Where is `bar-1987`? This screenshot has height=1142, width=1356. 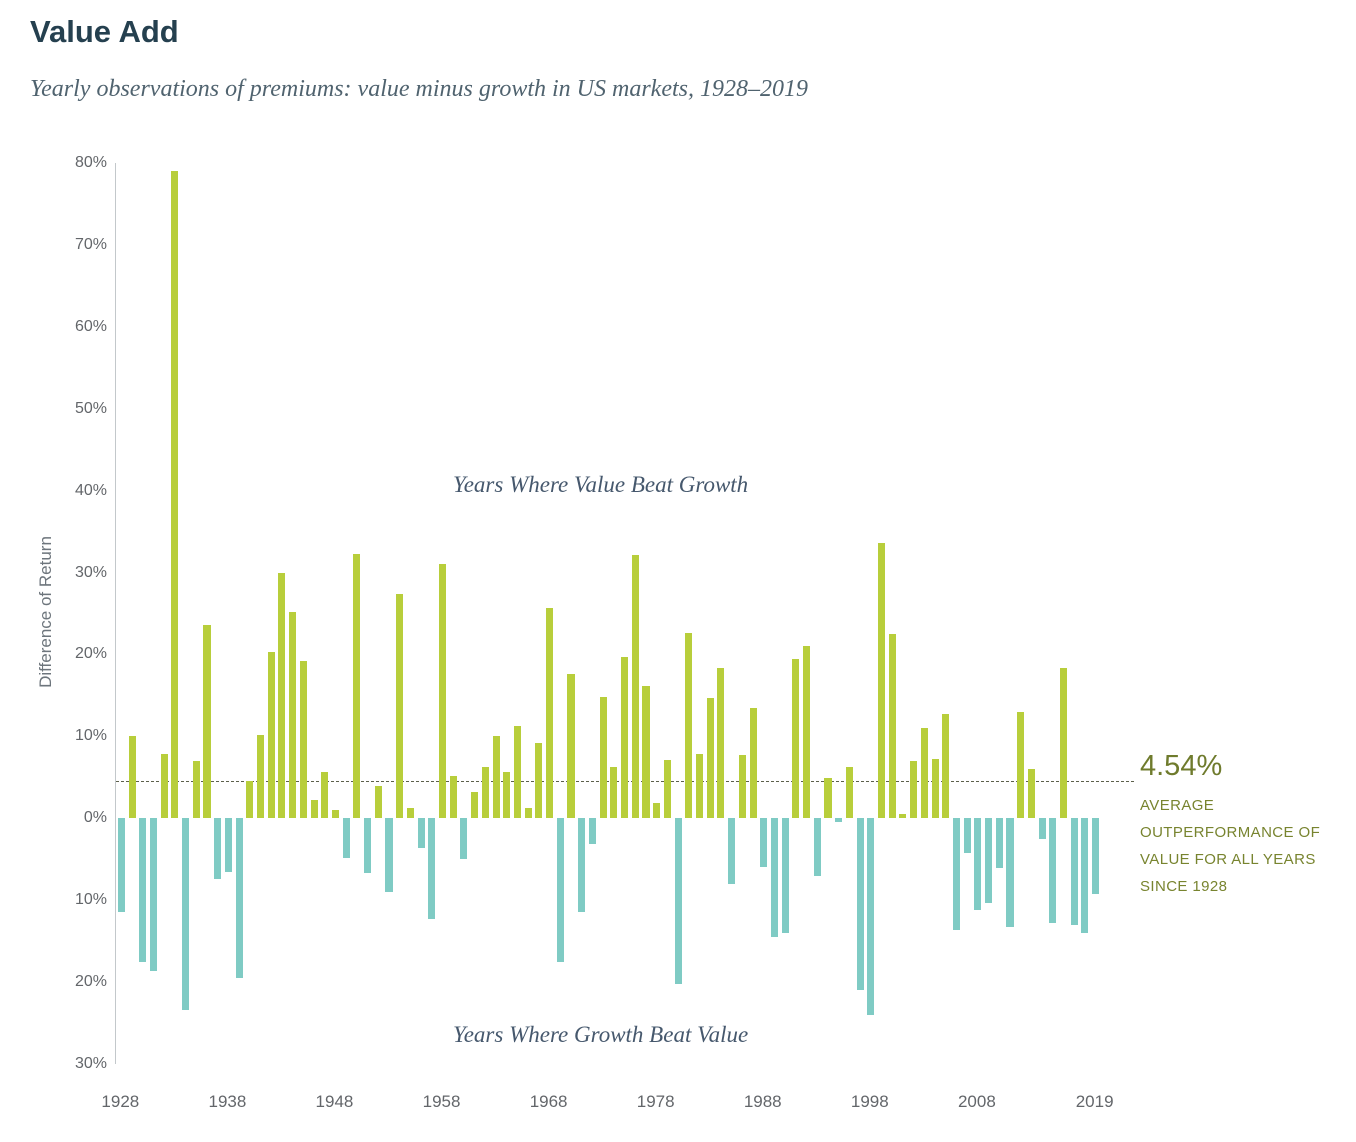 bar-1987 is located at coordinates (753, 763).